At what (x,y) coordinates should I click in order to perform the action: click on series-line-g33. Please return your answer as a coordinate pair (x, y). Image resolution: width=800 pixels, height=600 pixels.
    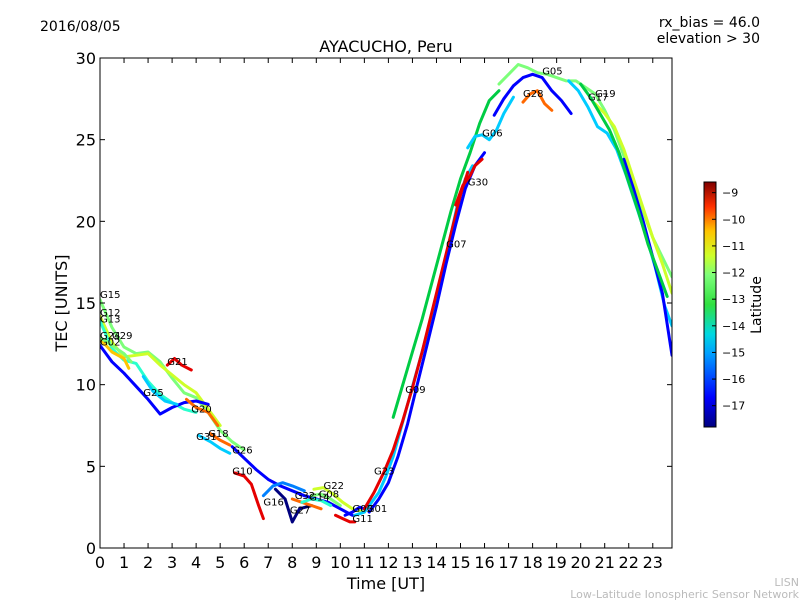
    Looking at the image, I should click on (624, 190).